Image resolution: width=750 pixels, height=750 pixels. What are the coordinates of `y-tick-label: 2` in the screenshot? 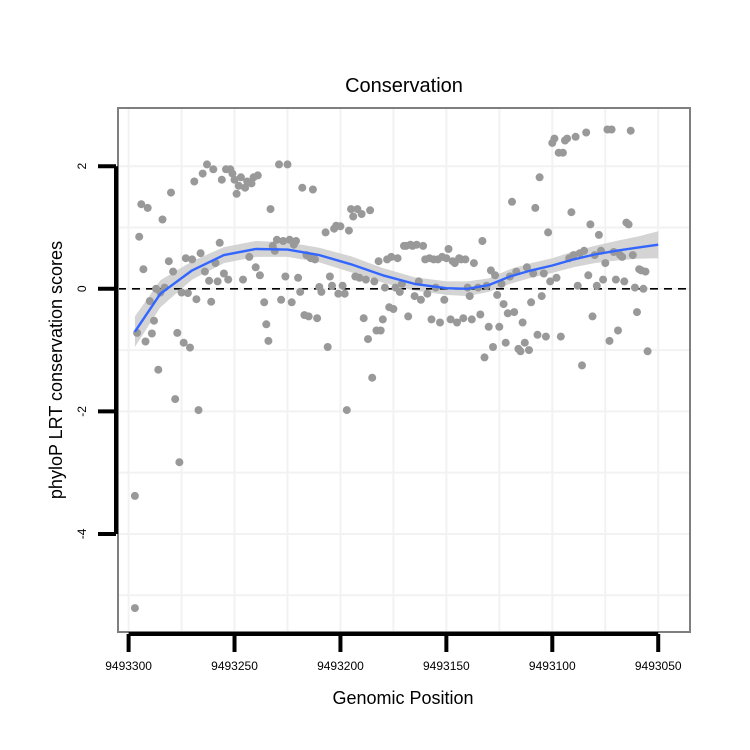 It's located at (82, 166).